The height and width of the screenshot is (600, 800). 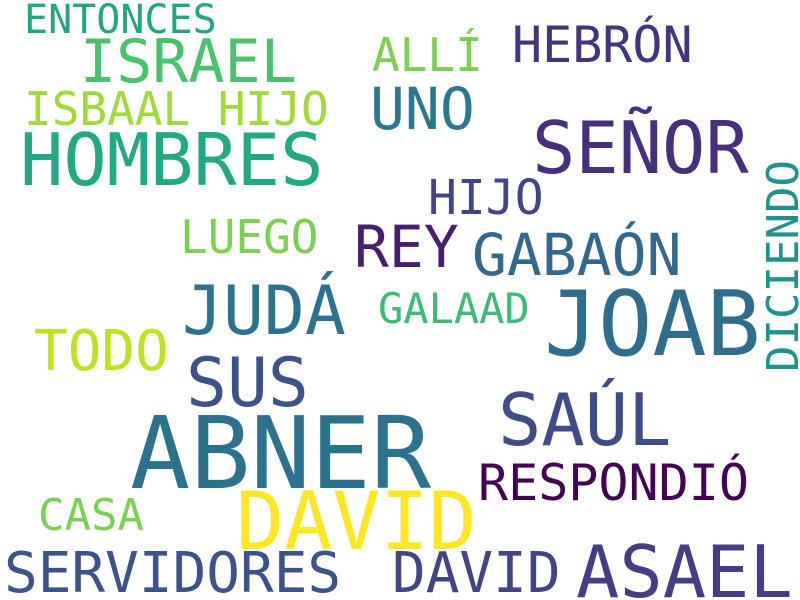 What do you see at coordinates (247, 383) in the screenshot?
I see `word-sus: SUS` at bounding box center [247, 383].